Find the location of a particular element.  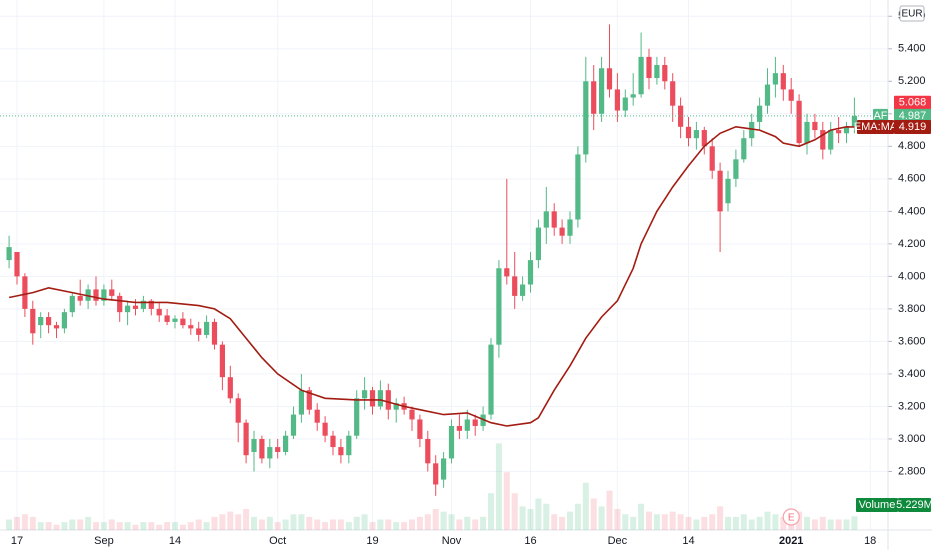

volume-last-box is located at coordinates (914, 505).